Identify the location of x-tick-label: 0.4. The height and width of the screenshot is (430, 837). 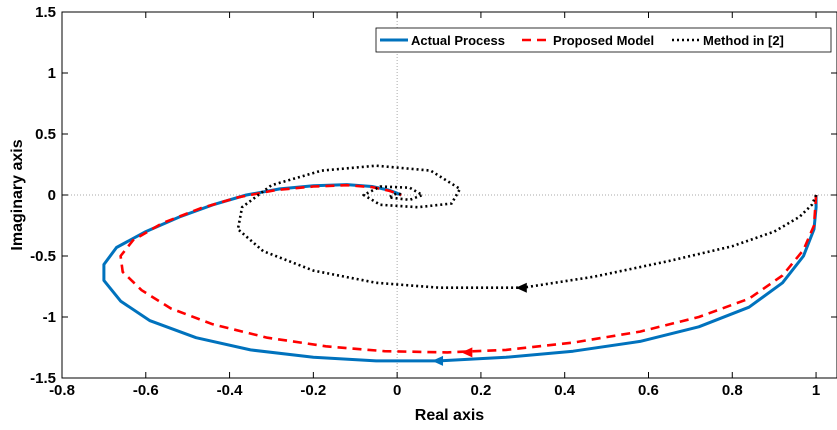
(565, 390).